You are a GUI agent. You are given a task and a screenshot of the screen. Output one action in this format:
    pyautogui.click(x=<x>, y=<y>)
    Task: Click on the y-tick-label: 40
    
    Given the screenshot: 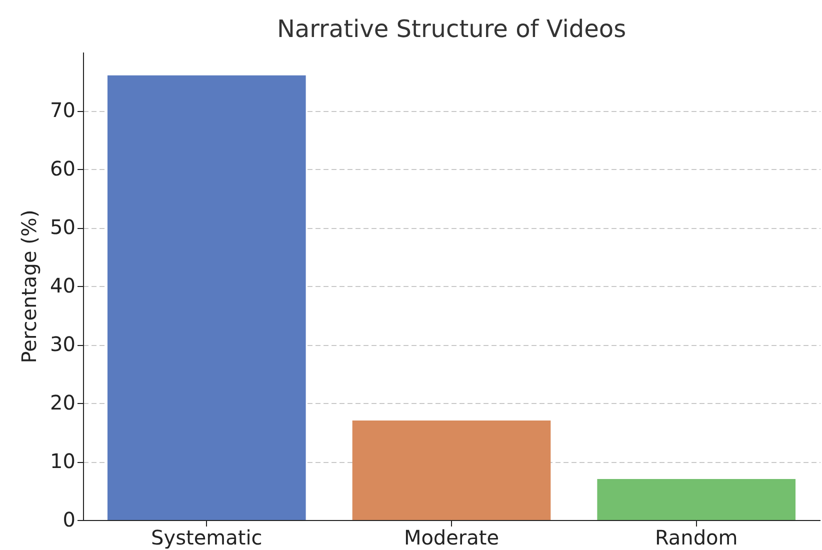 What is the action you would take?
    pyautogui.click(x=63, y=286)
    